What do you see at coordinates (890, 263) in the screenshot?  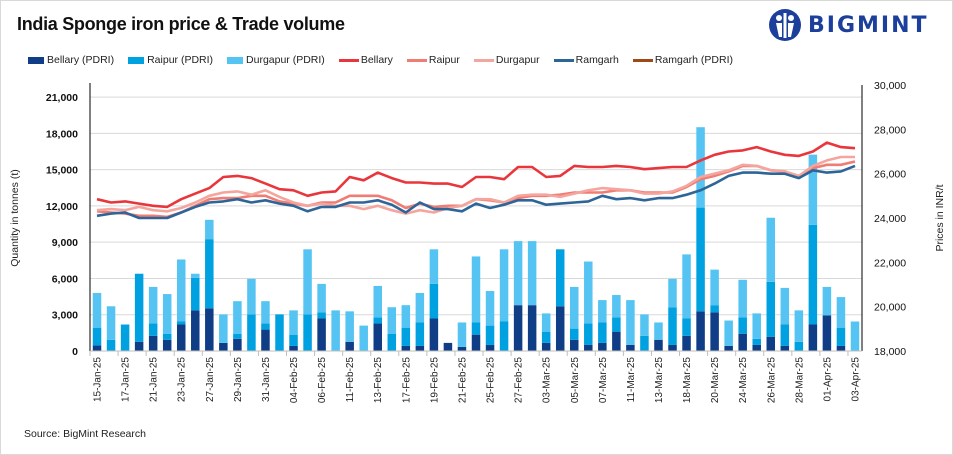 I see `right-tick-label: 22,000` at bounding box center [890, 263].